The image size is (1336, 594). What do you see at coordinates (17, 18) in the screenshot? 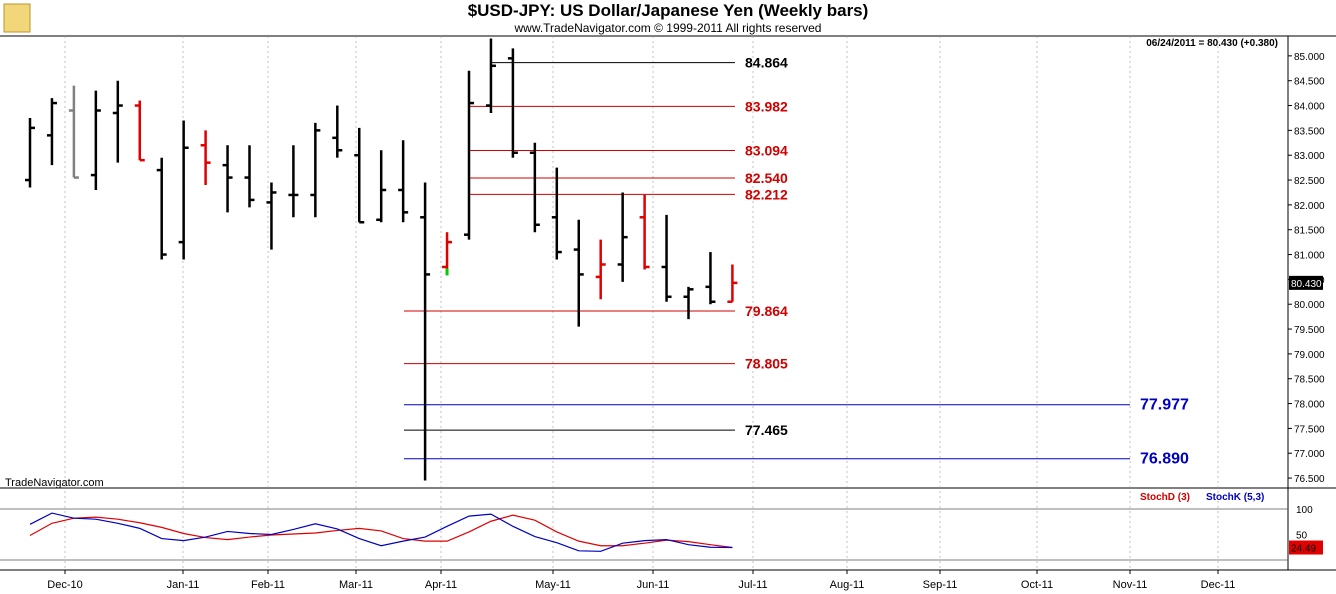
I see `trade-navigator-logo` at bounding box center [17, 18].